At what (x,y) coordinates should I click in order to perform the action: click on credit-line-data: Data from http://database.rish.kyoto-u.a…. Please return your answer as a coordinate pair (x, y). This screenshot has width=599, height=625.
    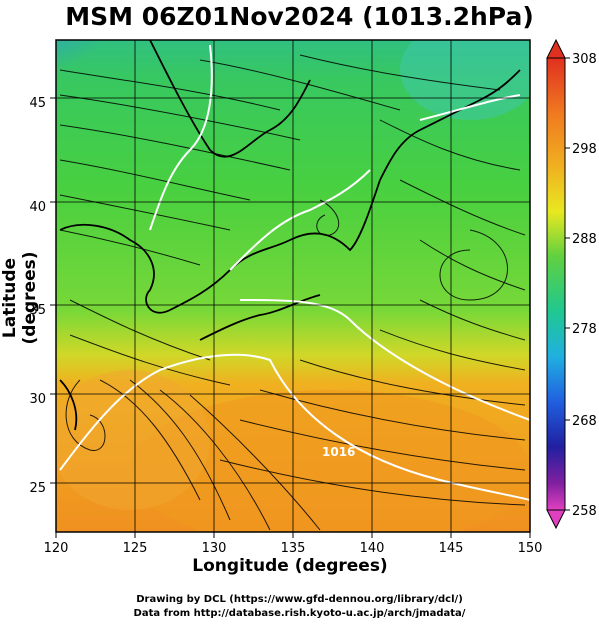
    Looking at the image, I should click on (299, 613).